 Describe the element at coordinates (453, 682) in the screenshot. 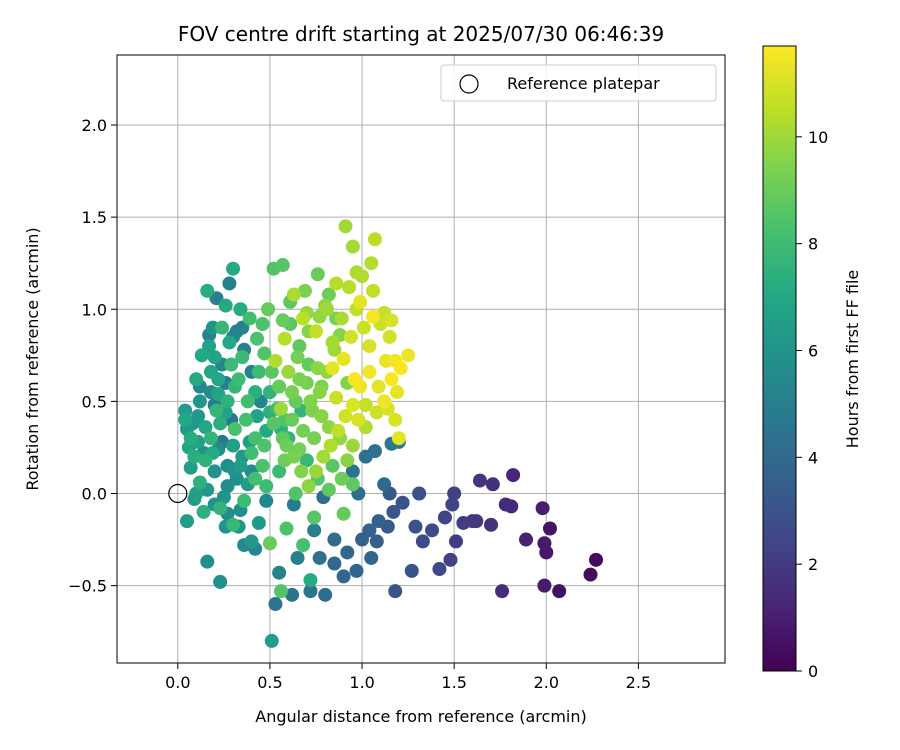

I see `x-tick-label: 1.5` at that location.